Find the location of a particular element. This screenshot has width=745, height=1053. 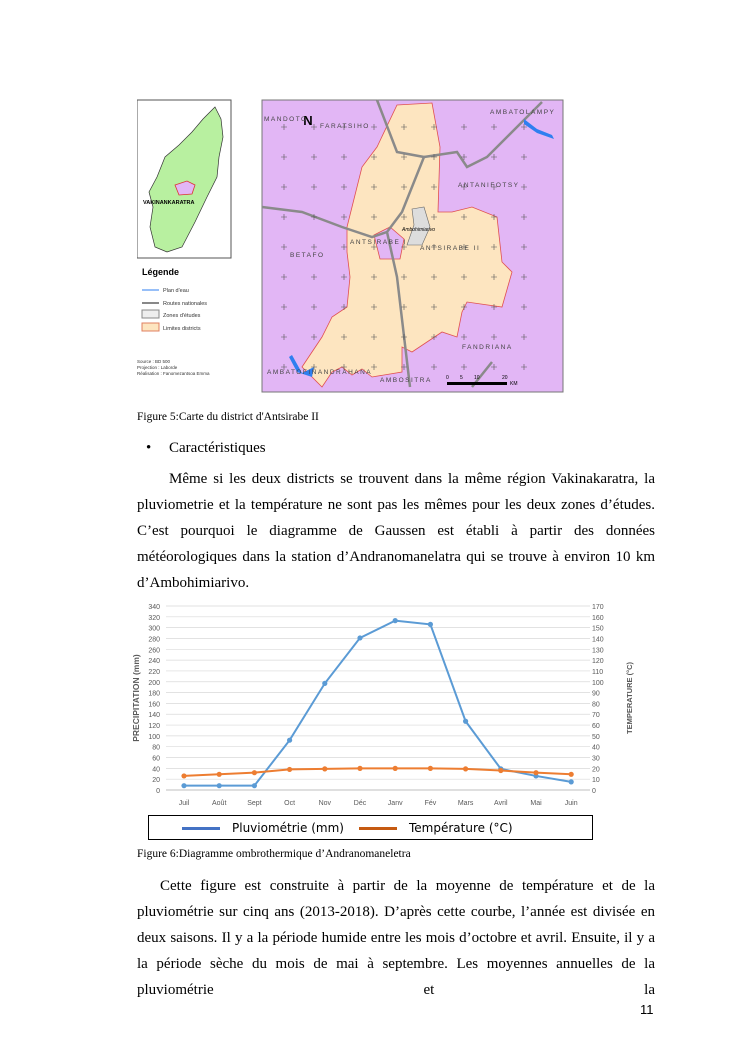

y-tick-label: 20 is located at coordinates (156, 780).